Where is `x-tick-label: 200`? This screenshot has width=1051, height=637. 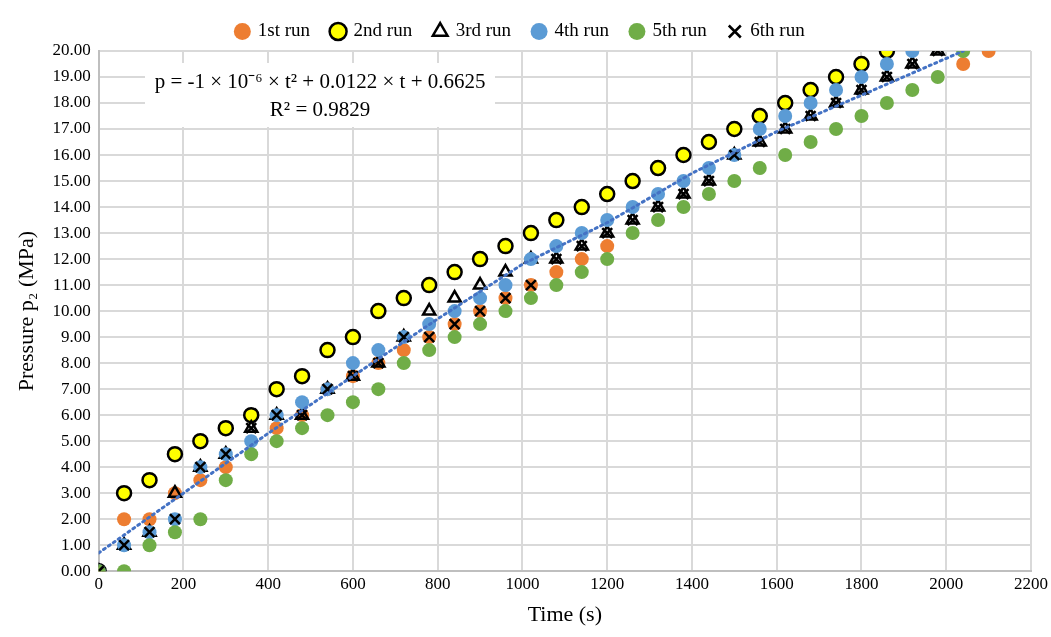
x-tick-label: 200 is located at coordinates (183, 583).